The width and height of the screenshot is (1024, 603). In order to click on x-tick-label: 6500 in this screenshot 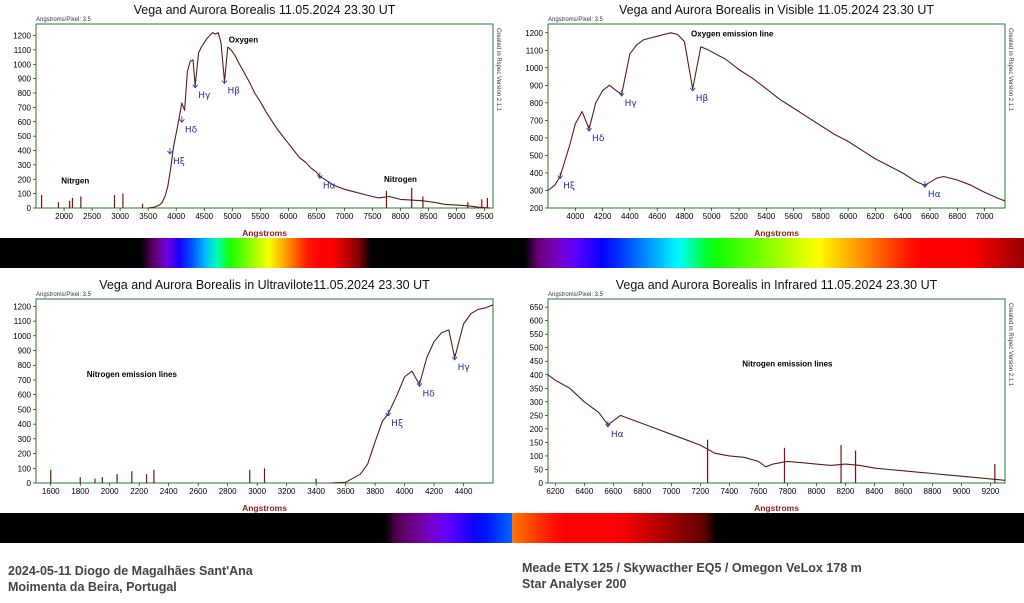, I will do `click(316, 216)`.